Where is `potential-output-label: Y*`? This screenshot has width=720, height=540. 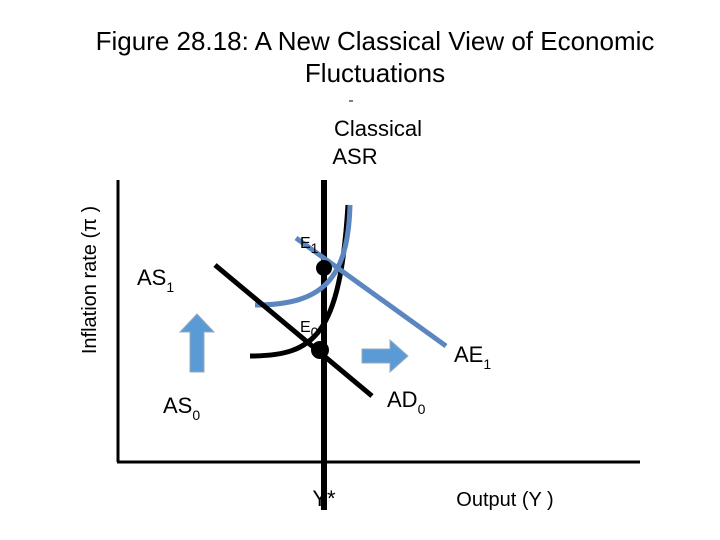 potential-output-label: Y* is located at coordinates (324, 498).